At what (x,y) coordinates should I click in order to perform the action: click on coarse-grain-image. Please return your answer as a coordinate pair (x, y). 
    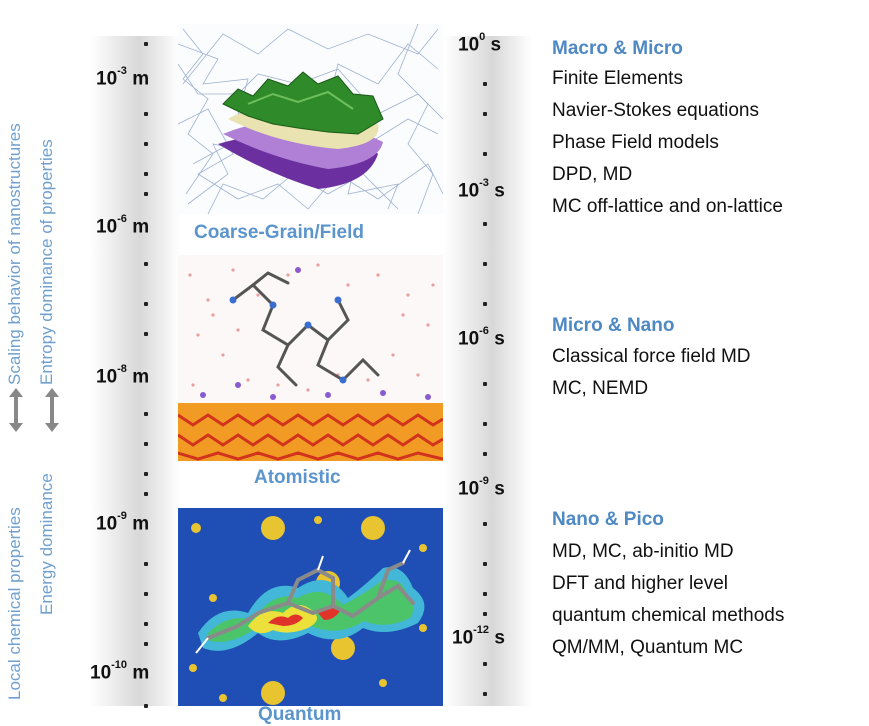
    Looking at the image, I should click on (310, 119).